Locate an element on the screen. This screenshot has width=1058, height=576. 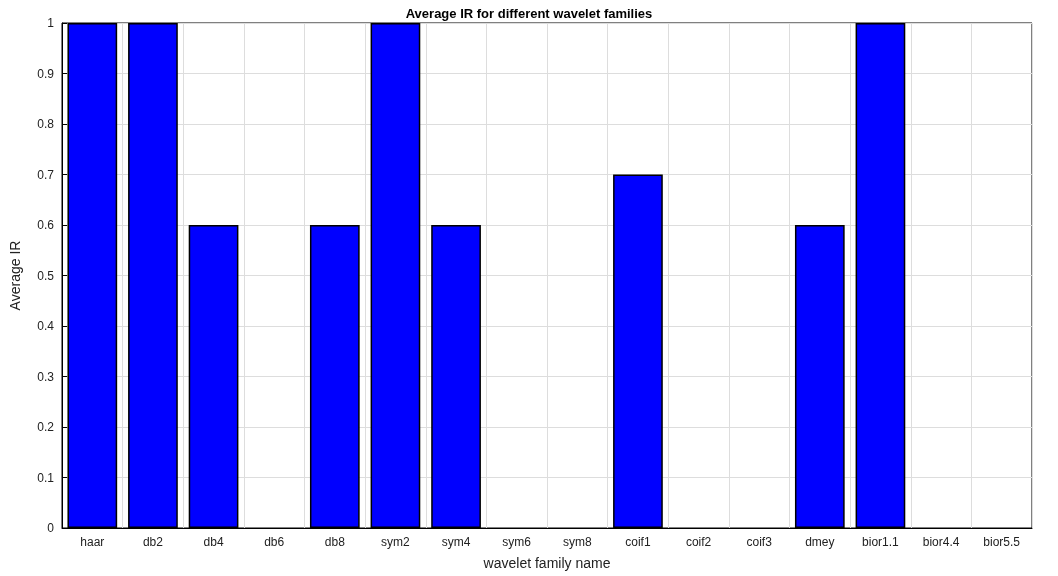
x-tick-label: sym2 is located at coordinates (396, 542).